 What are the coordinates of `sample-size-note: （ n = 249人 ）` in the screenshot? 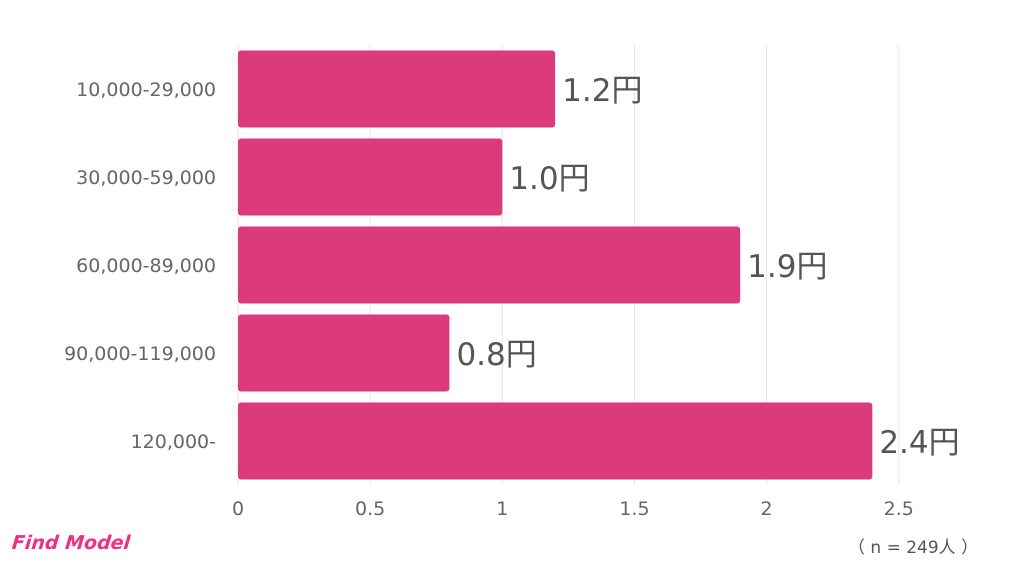 It's located at (913, 548).